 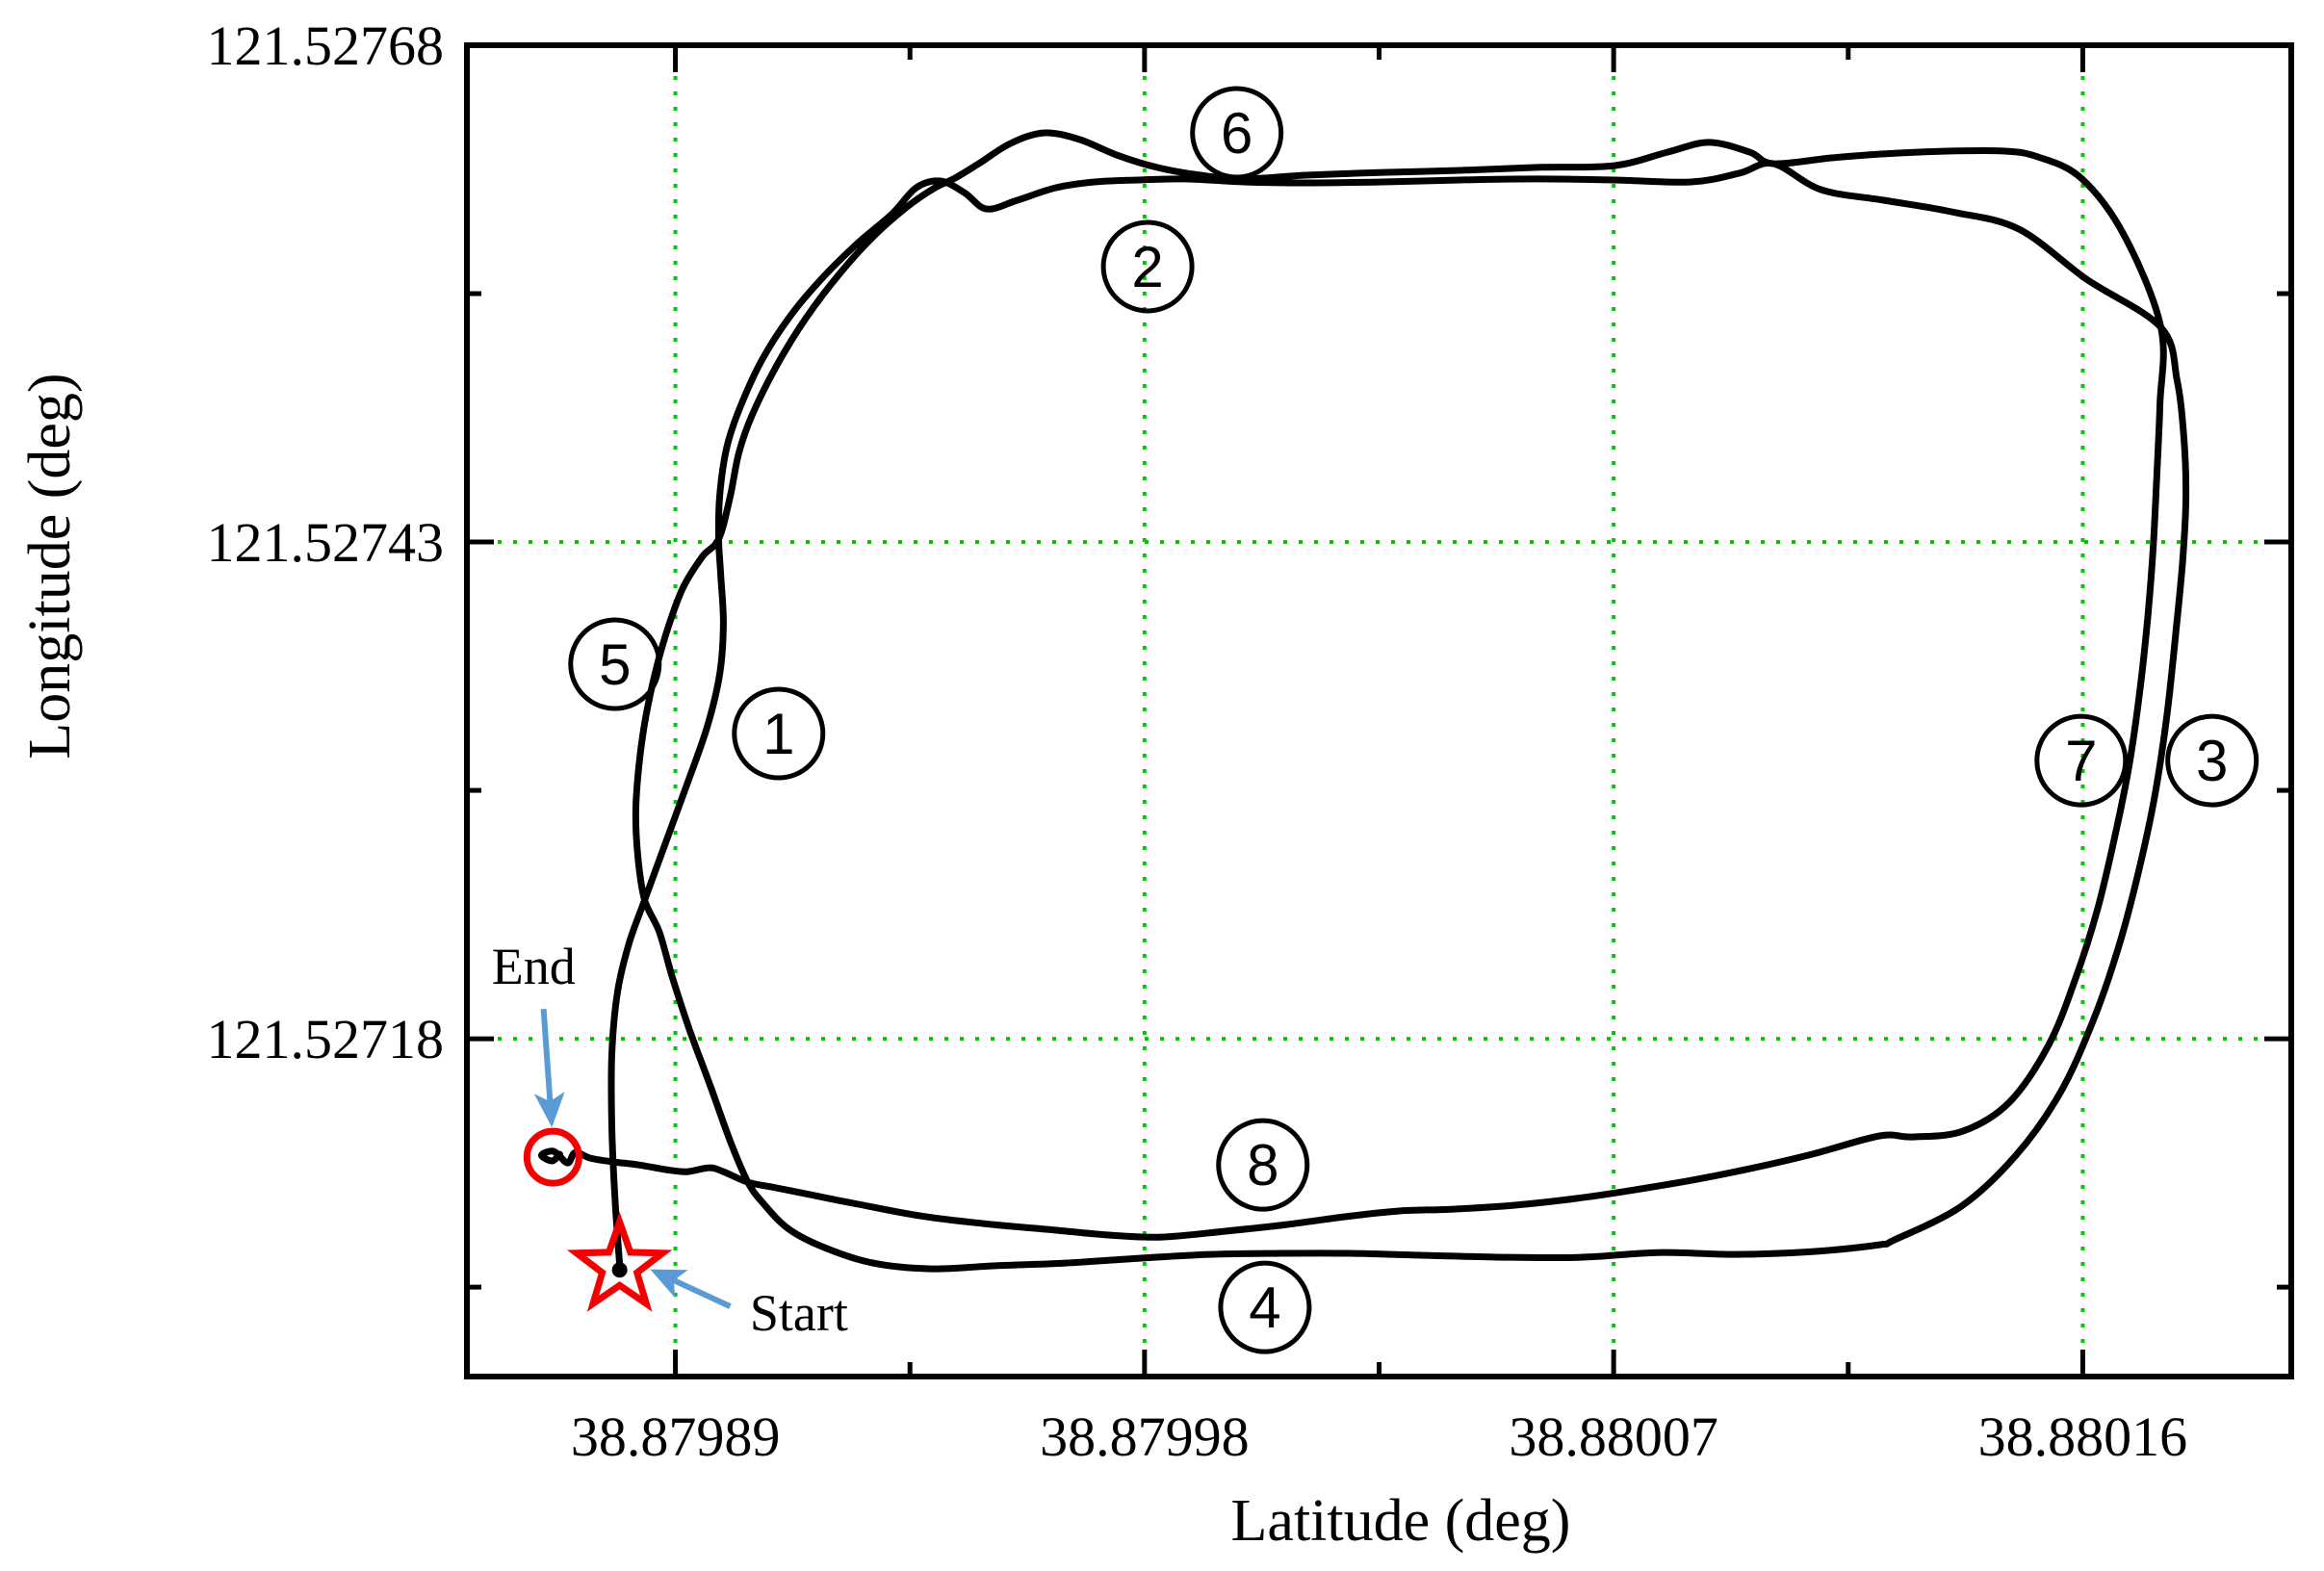 What do you see at coordinates (1145, 1436) in the screenshot?
I see `x-tick-label: 38.87998` at bounding box center [1145, 1436].